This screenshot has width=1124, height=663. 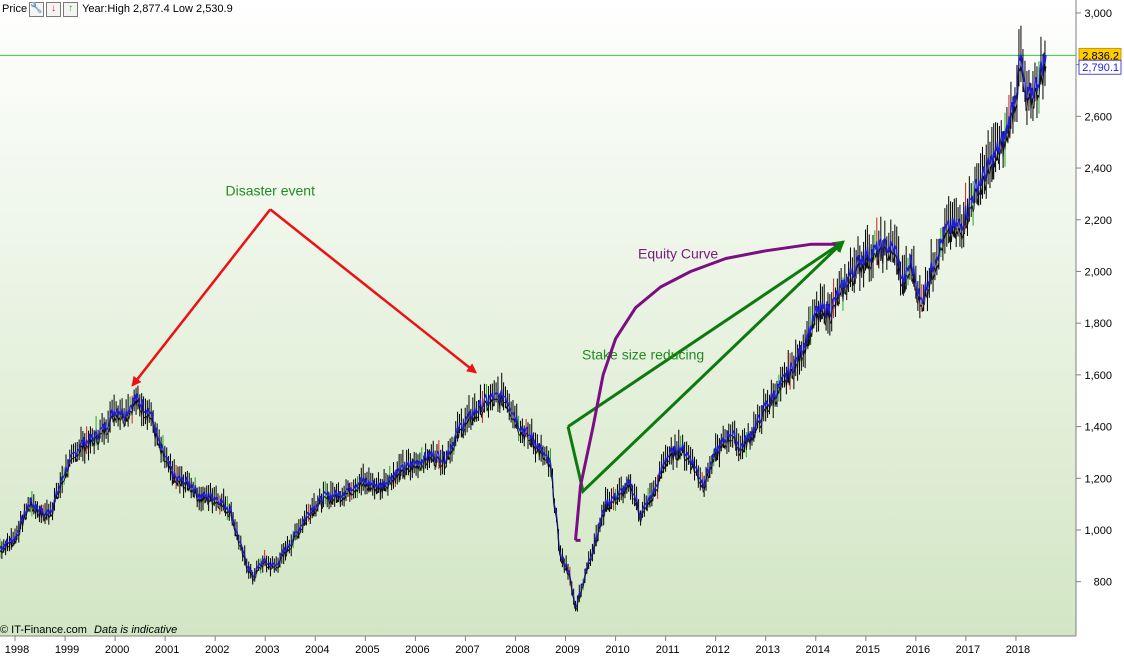 What do you see at coordinates (317, 650) in the screenshot?
I see `x-tick-label: 2004` at bounding box center [317, 650].